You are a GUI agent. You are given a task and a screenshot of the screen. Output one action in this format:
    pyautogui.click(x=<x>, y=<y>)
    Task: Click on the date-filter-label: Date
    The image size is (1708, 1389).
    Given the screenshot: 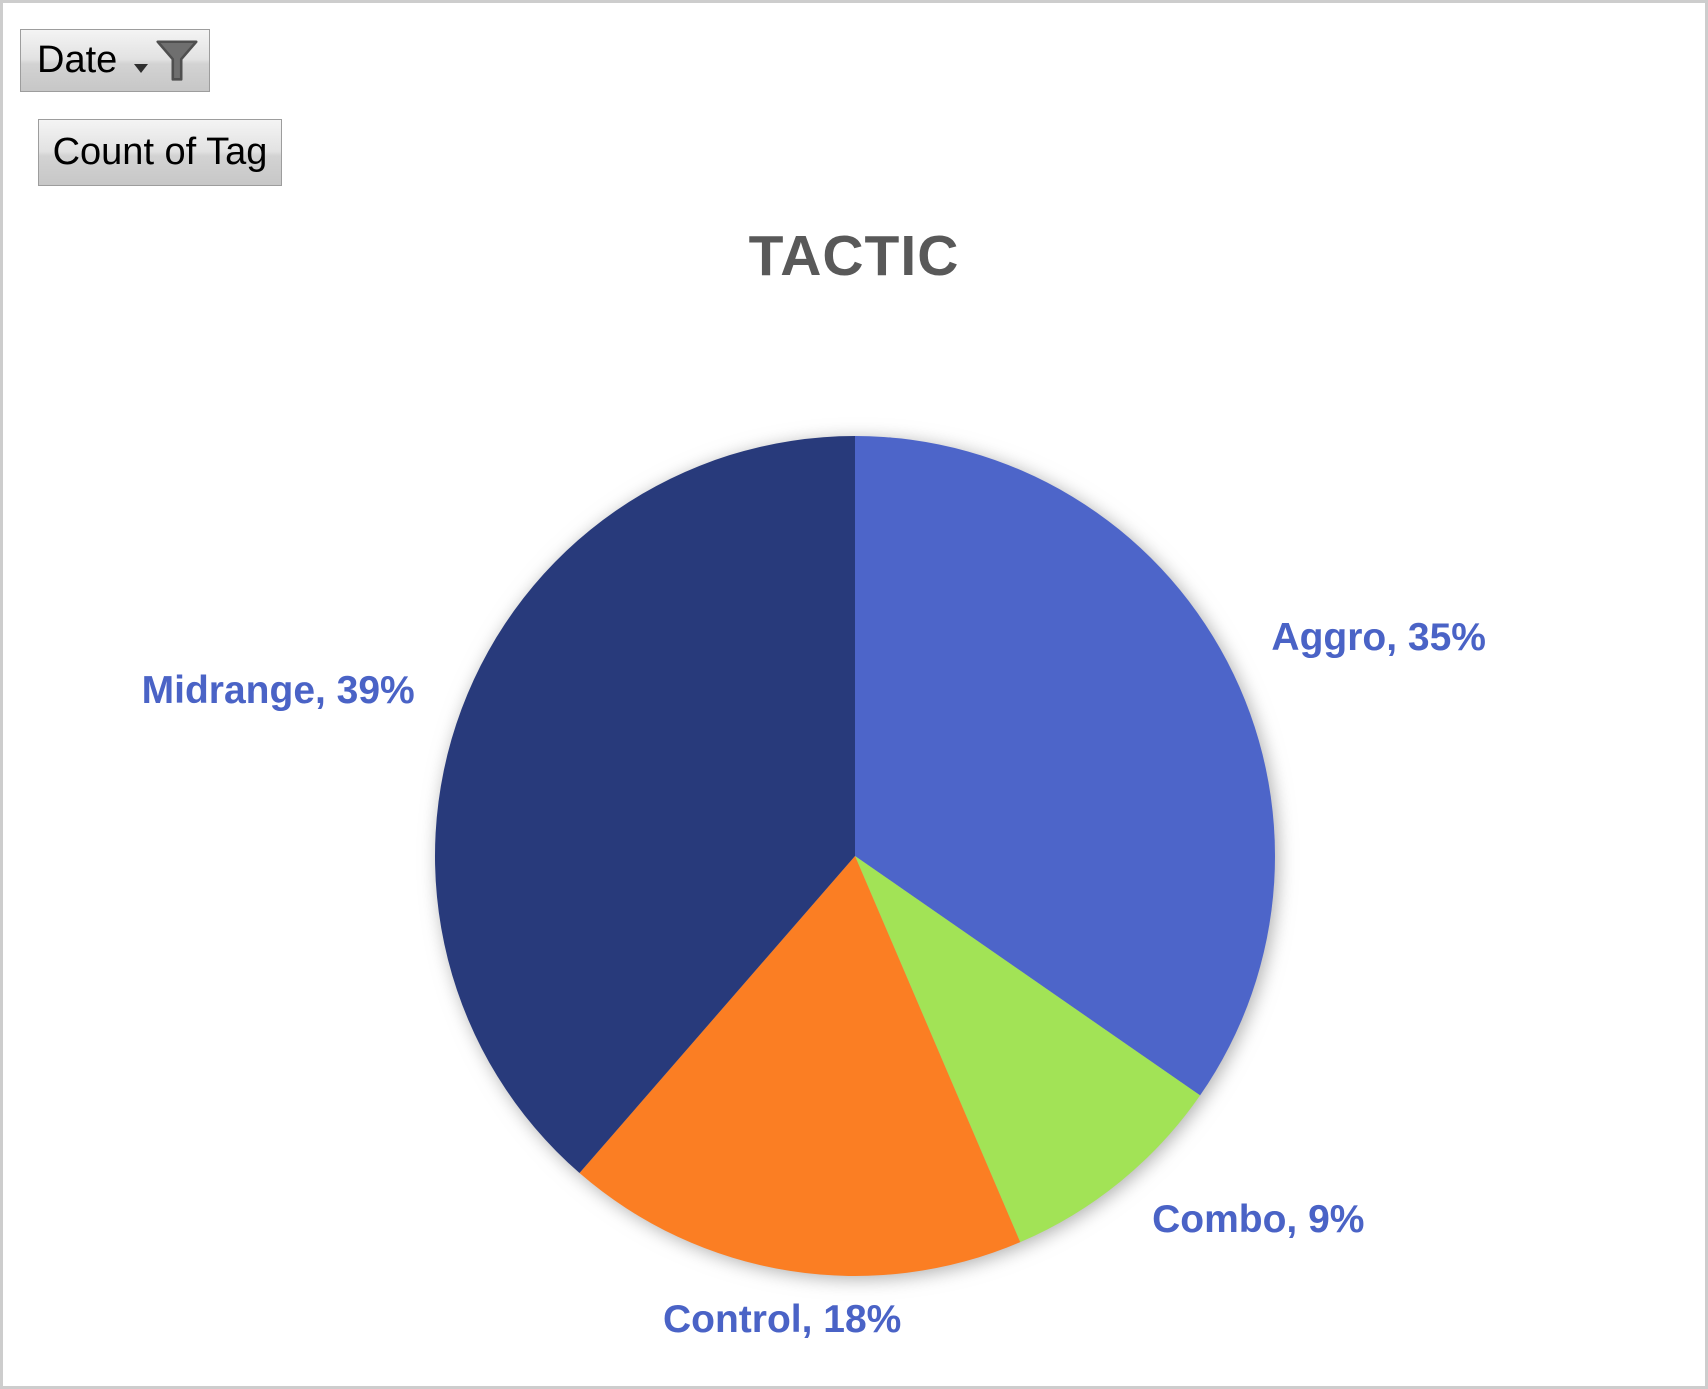 What is the action you would take?
    pyautogui.click(x=77, y=60)
    